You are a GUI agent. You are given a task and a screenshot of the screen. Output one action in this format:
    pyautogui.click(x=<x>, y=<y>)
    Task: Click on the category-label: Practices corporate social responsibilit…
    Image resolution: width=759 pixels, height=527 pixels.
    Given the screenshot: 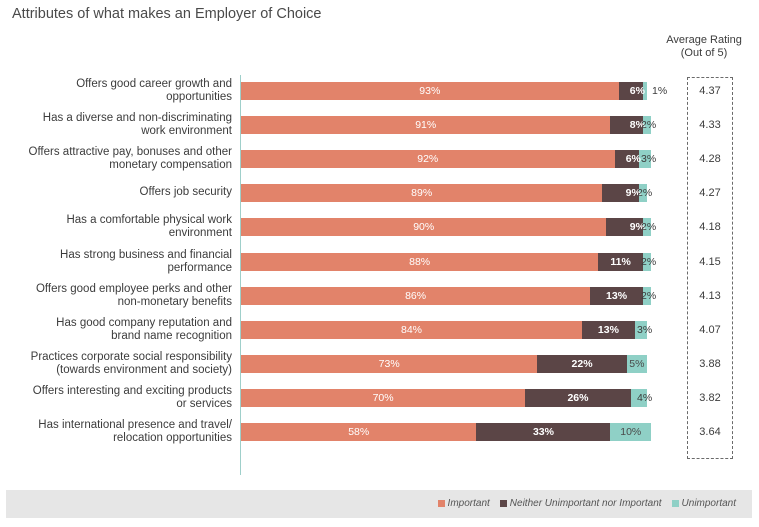 What is the action you would take?
    pyautogui.click(x=120, y=364)
    